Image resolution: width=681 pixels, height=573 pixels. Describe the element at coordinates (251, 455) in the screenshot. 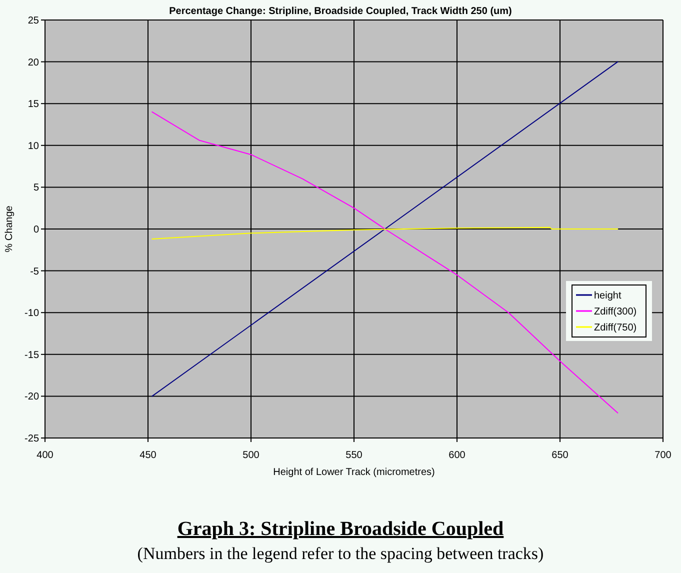

I see `x-tick-label: 500` at that location.